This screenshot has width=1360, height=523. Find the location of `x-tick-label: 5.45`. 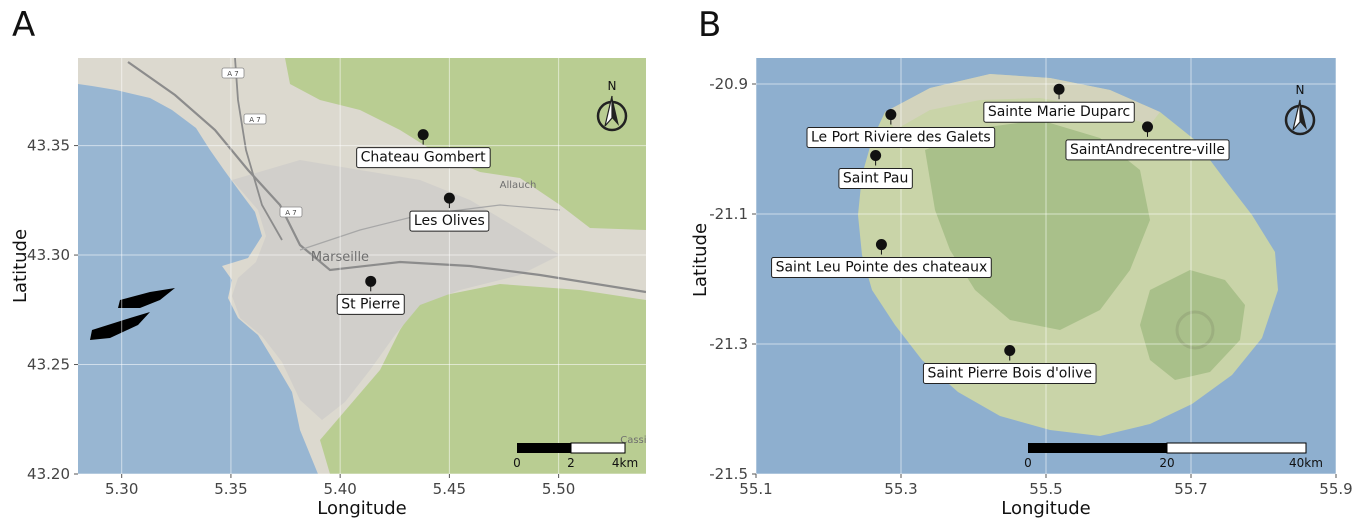

x-tick-label: 5.45 is located at coordinates (449, 489).